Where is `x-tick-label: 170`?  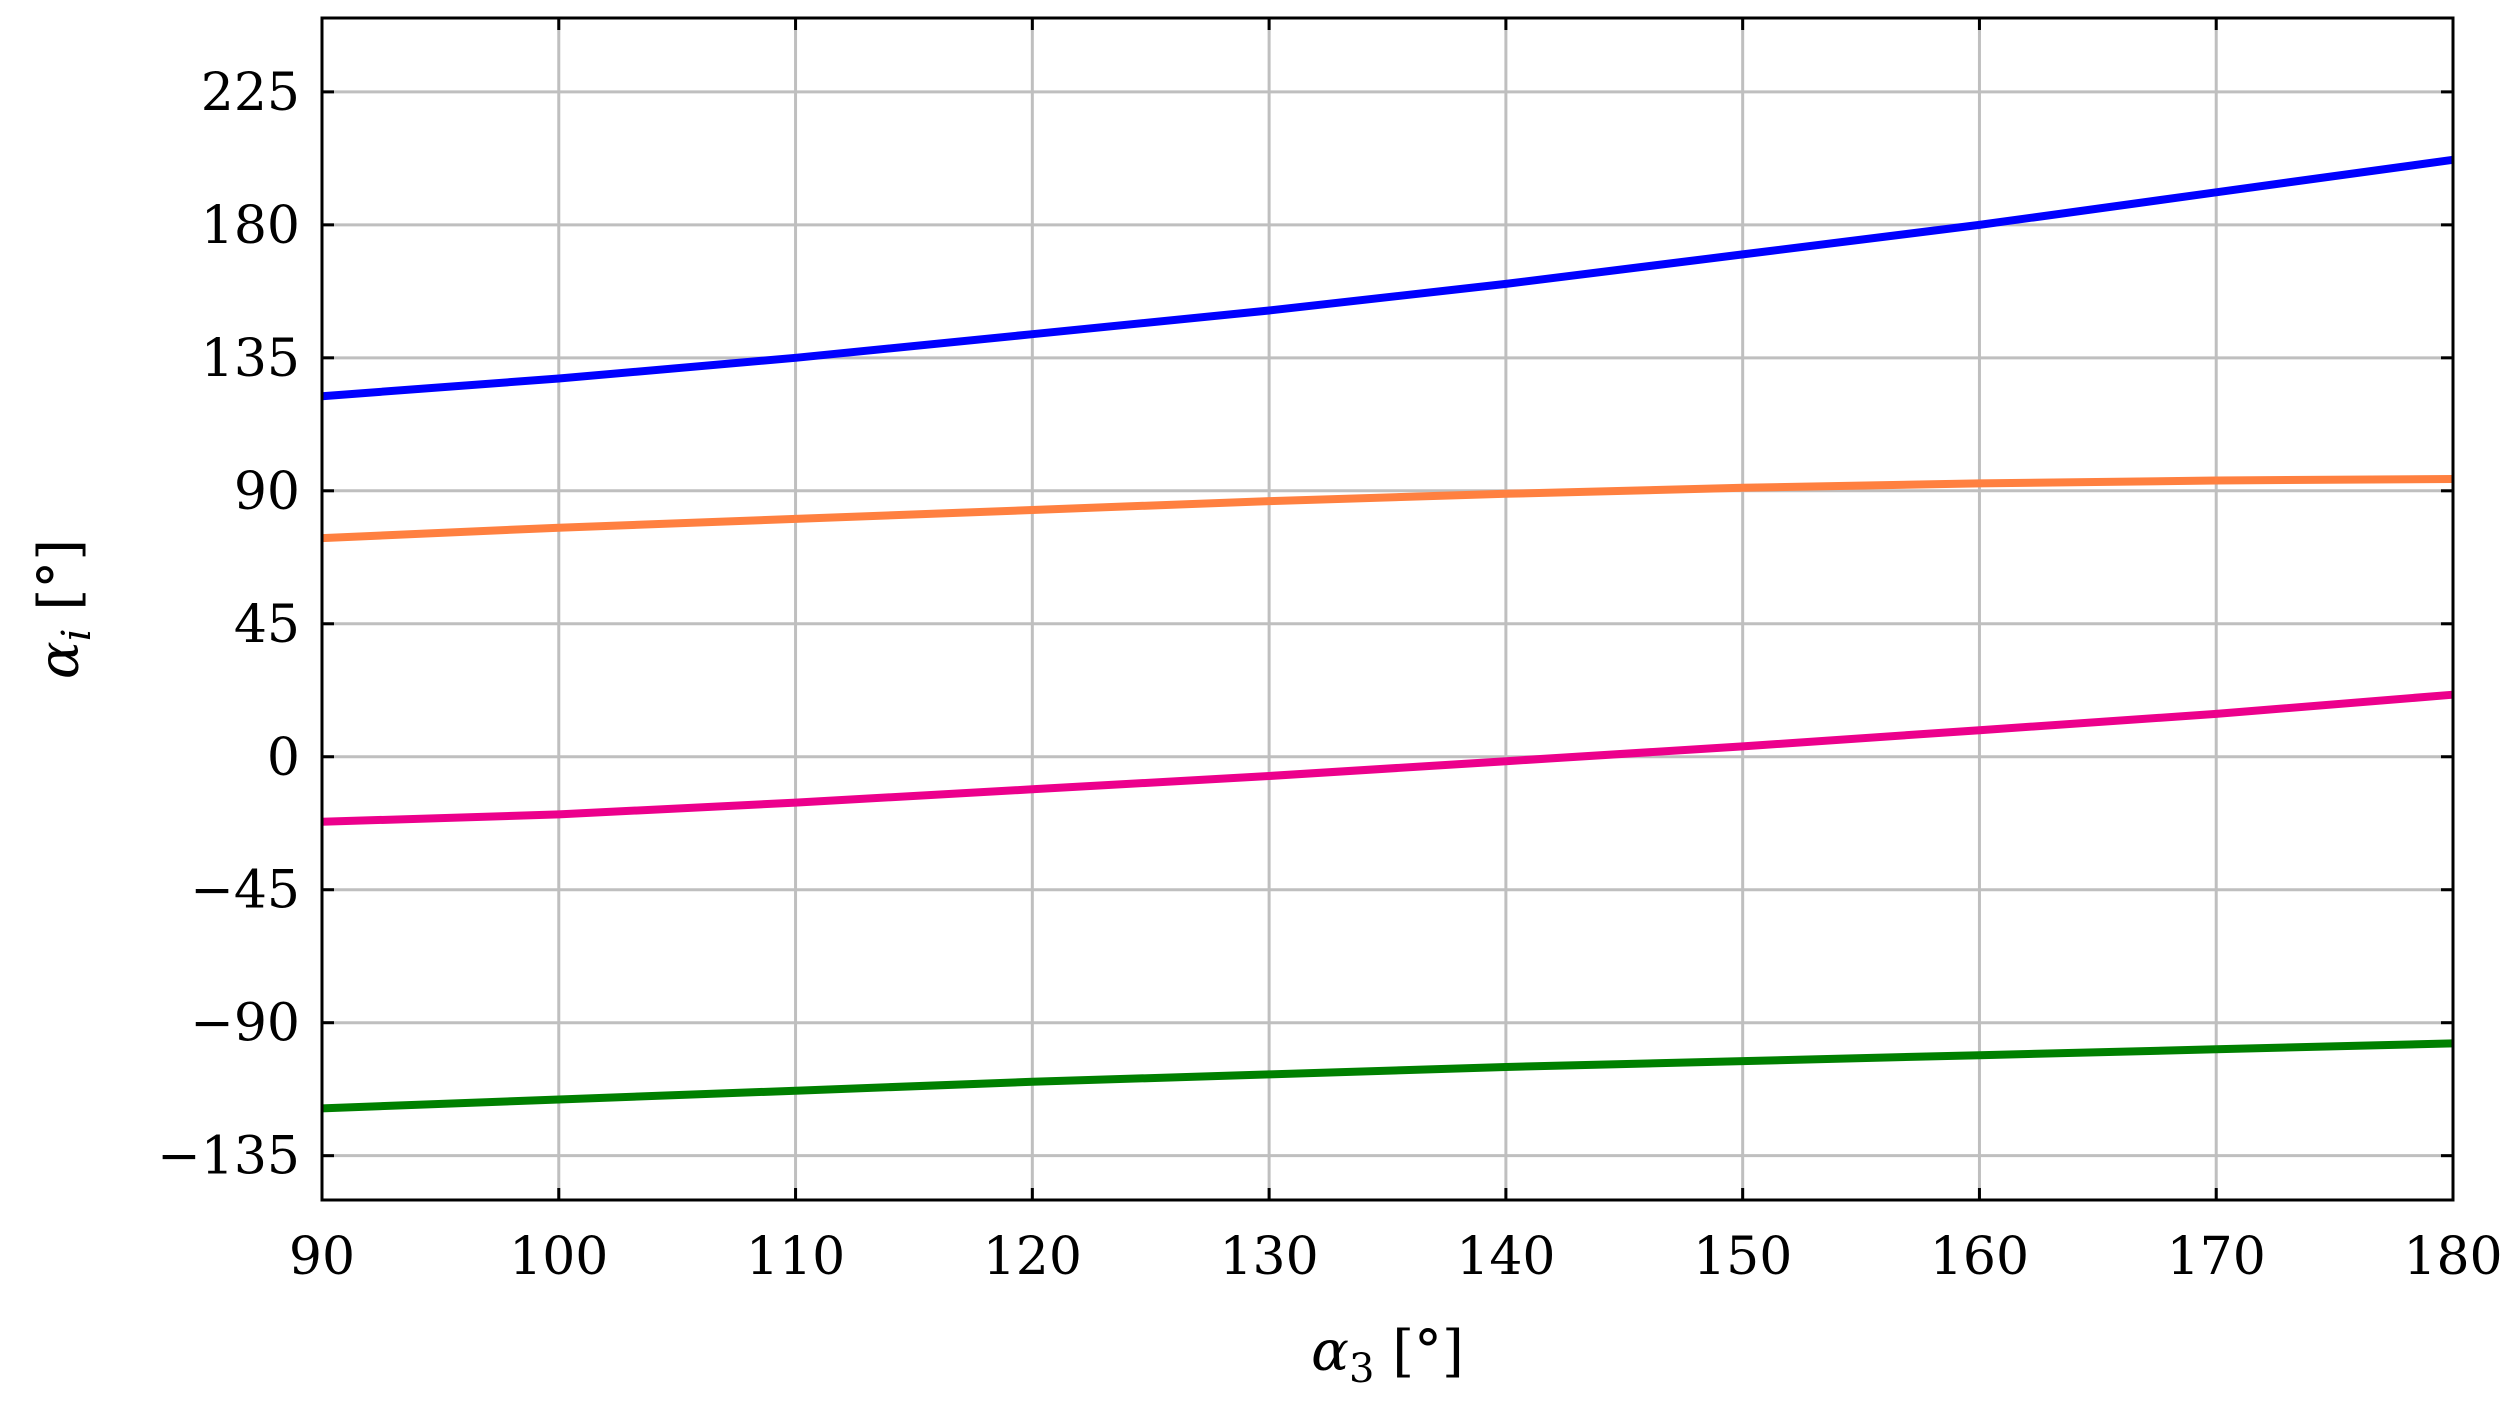 x-tick-label: 170 is located at coordinates (2216, 1257).